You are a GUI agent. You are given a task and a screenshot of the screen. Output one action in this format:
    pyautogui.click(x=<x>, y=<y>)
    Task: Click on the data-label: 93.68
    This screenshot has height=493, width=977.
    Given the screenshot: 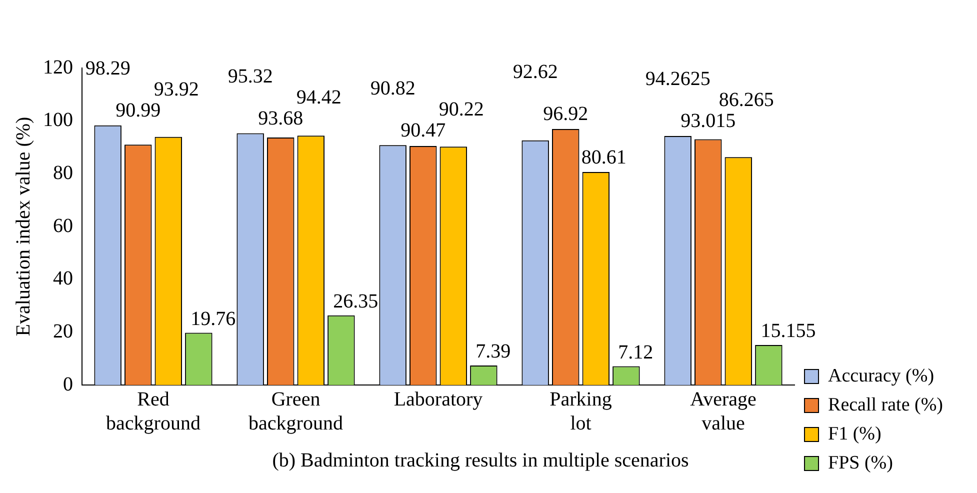 What is the action you would take?
    pyautogui.click(x=281, y=118)
    